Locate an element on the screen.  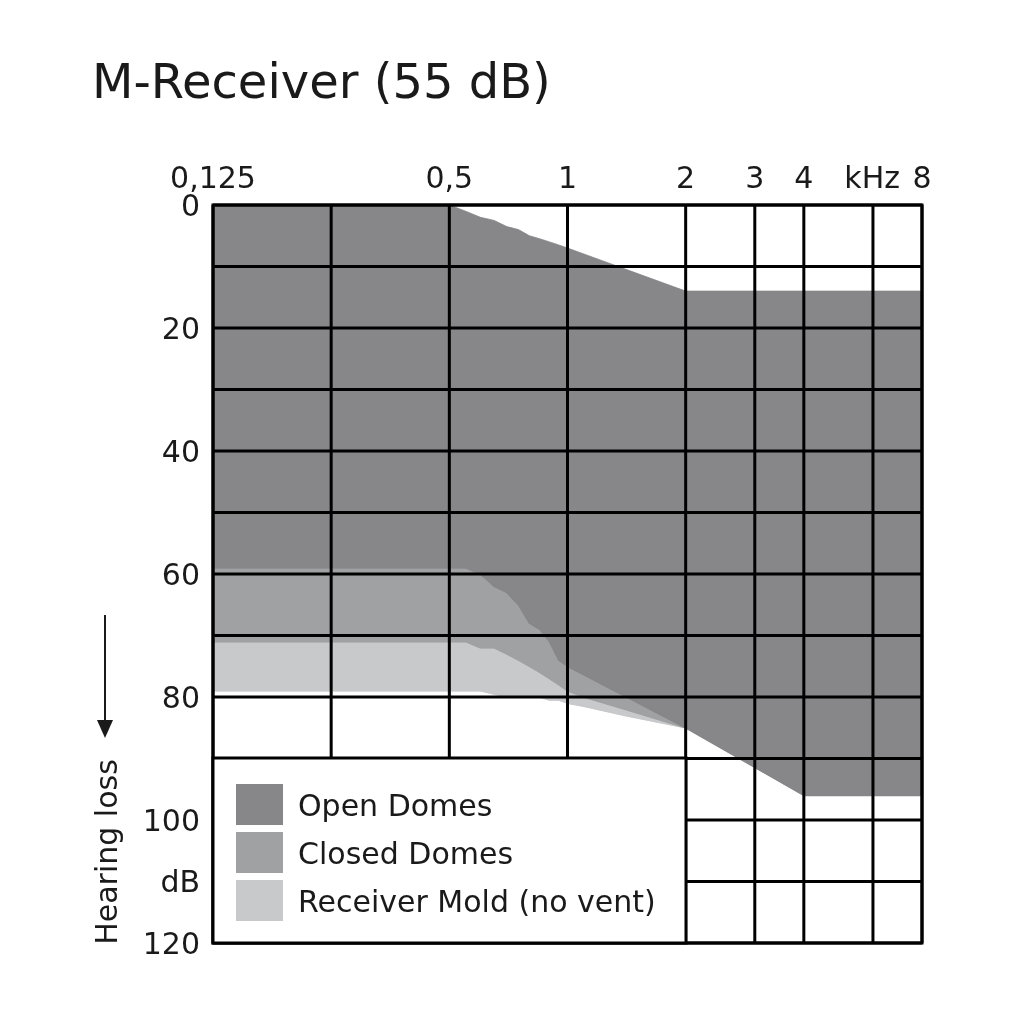
x-tick-label: 1 is located at coordinates (567, 177).